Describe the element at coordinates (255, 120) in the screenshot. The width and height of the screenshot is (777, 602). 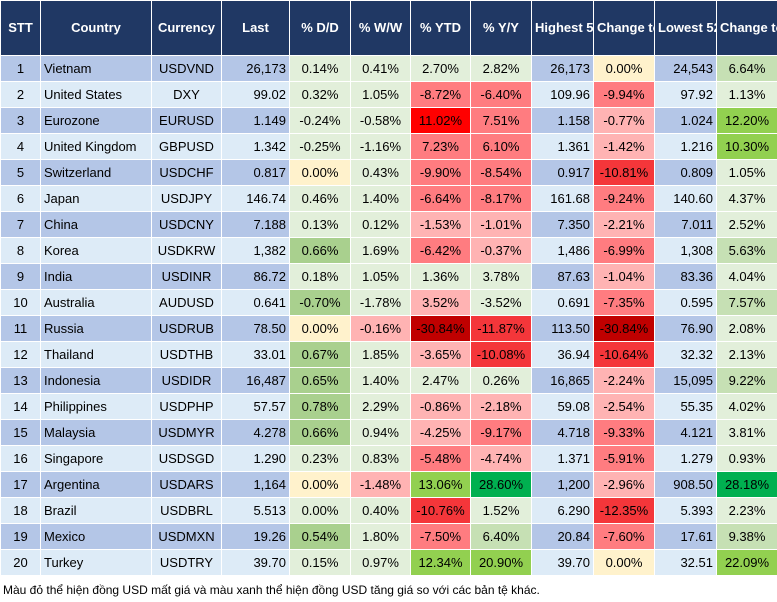
I see `cell-last: 1.149` at that location.